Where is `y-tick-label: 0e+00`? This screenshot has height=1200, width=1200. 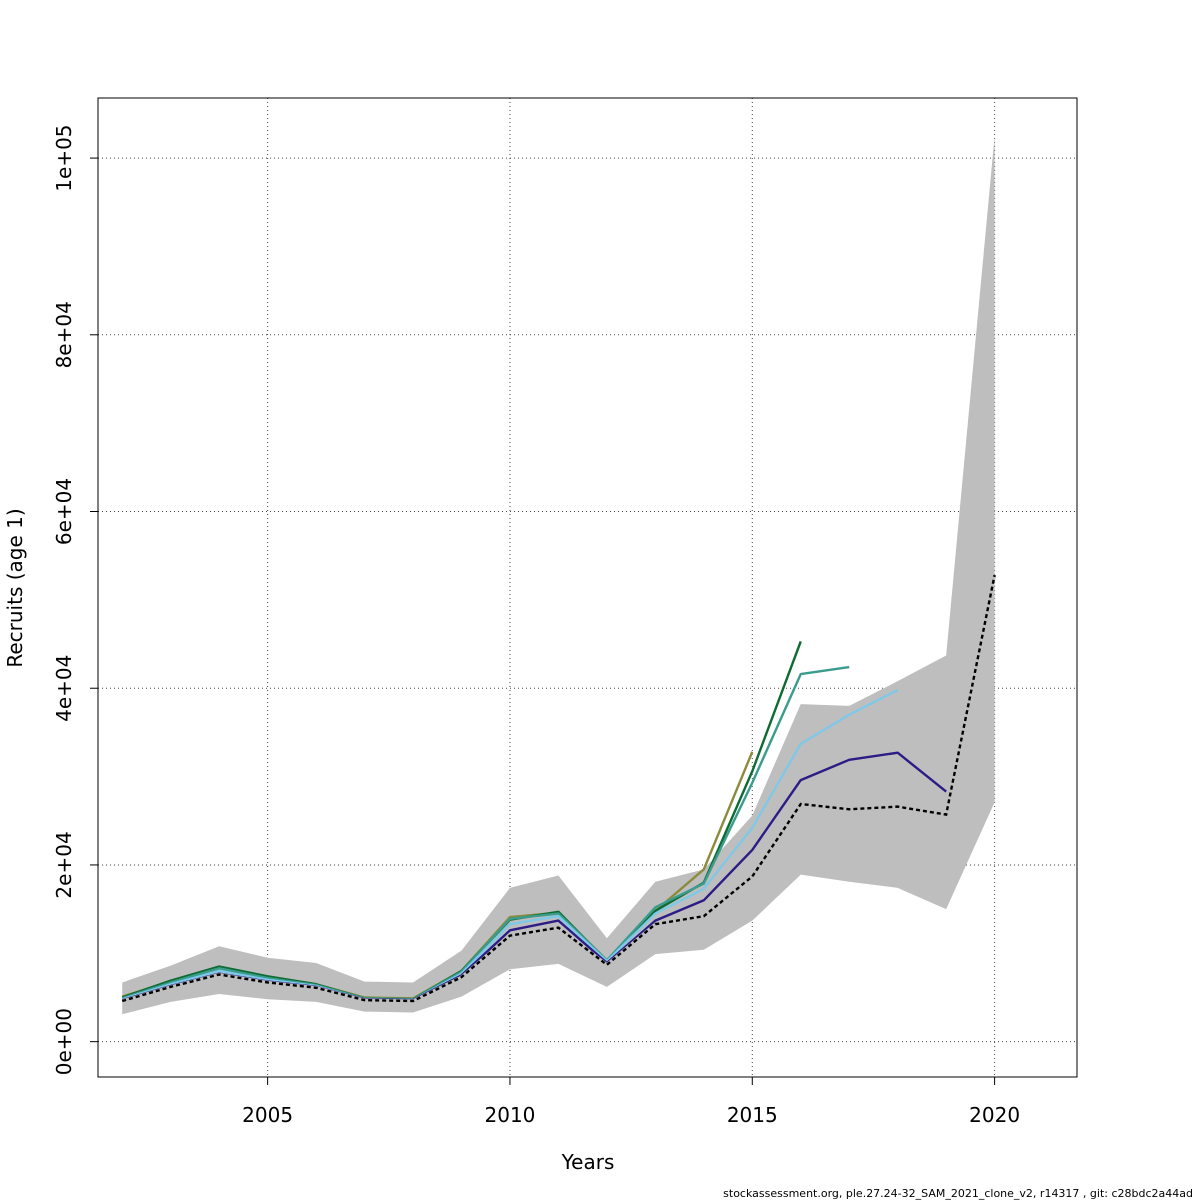
y-tick-label: 0e+00 is located at coordinates (64, 1041).